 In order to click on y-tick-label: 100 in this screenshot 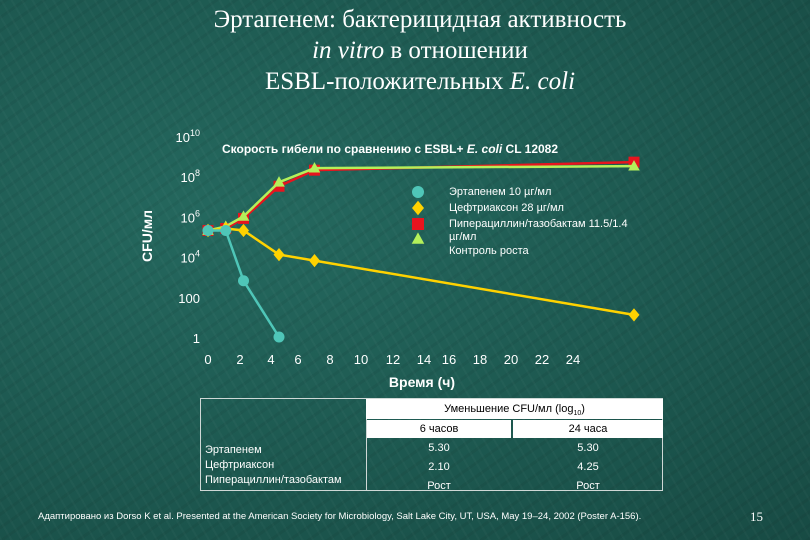, I will do `click(189, 298)`.